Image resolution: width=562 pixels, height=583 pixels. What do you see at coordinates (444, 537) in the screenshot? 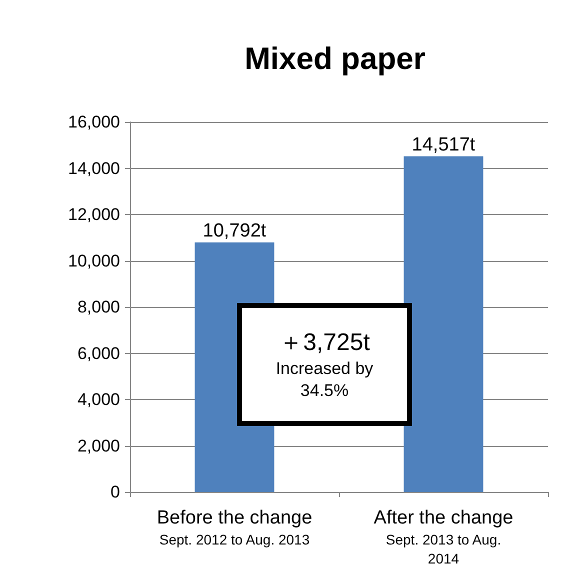
I see `x-tick-label: After the change Sept. 2013 to Aug. 2014` at bounding box center [444, 537].